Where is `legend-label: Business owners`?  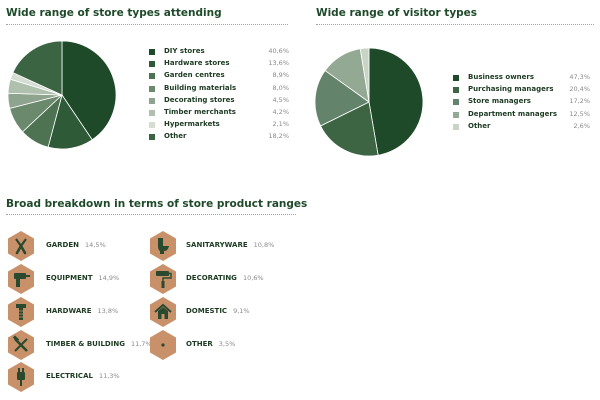
legend-label: Business owners is located at coordinates (501, 77).